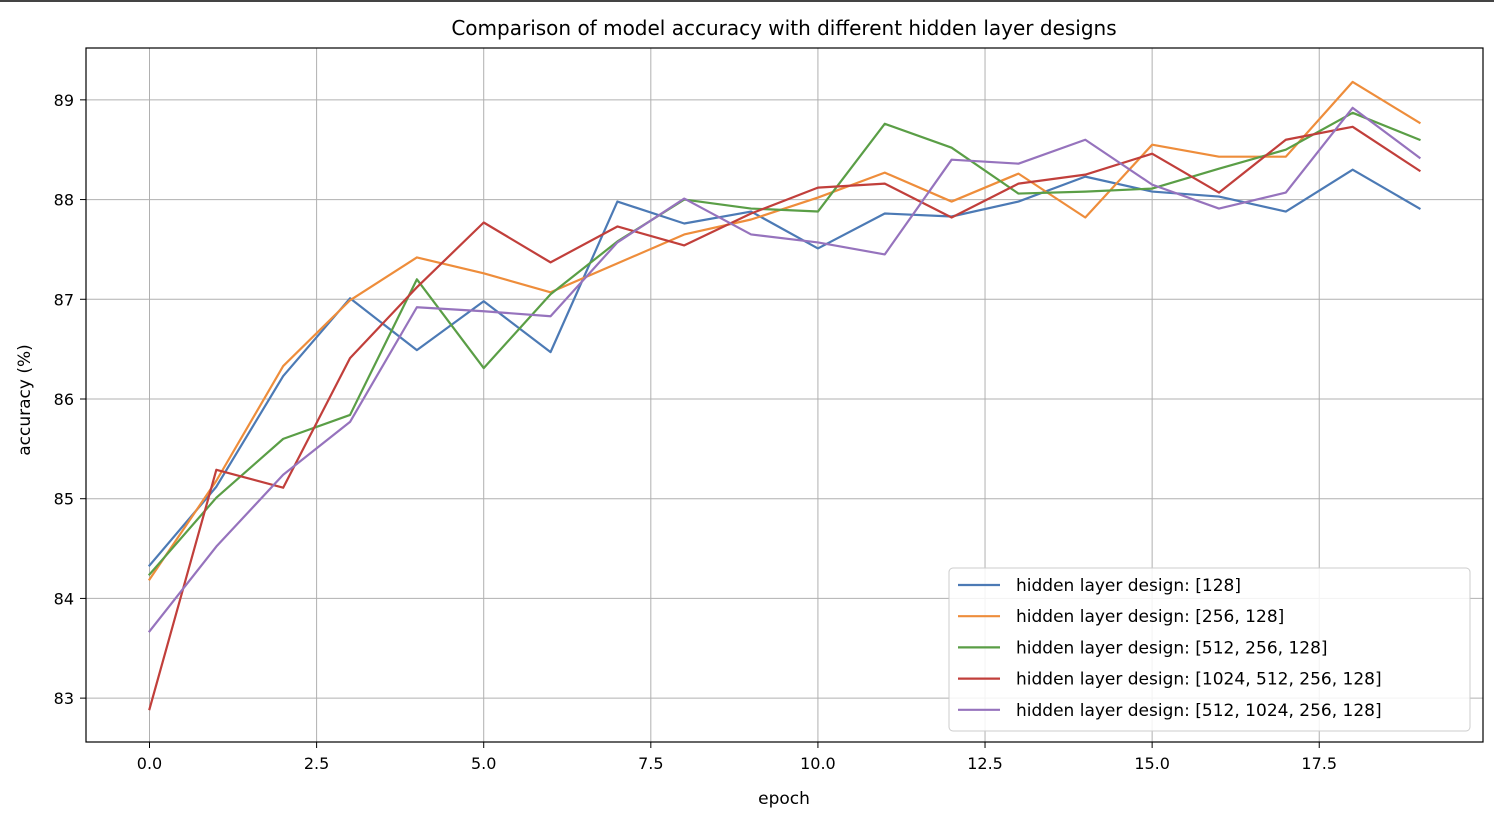  Describe the element at coordinates (149, 763) in the screenshot. I see `x-tick-label: 0.0` at that location.